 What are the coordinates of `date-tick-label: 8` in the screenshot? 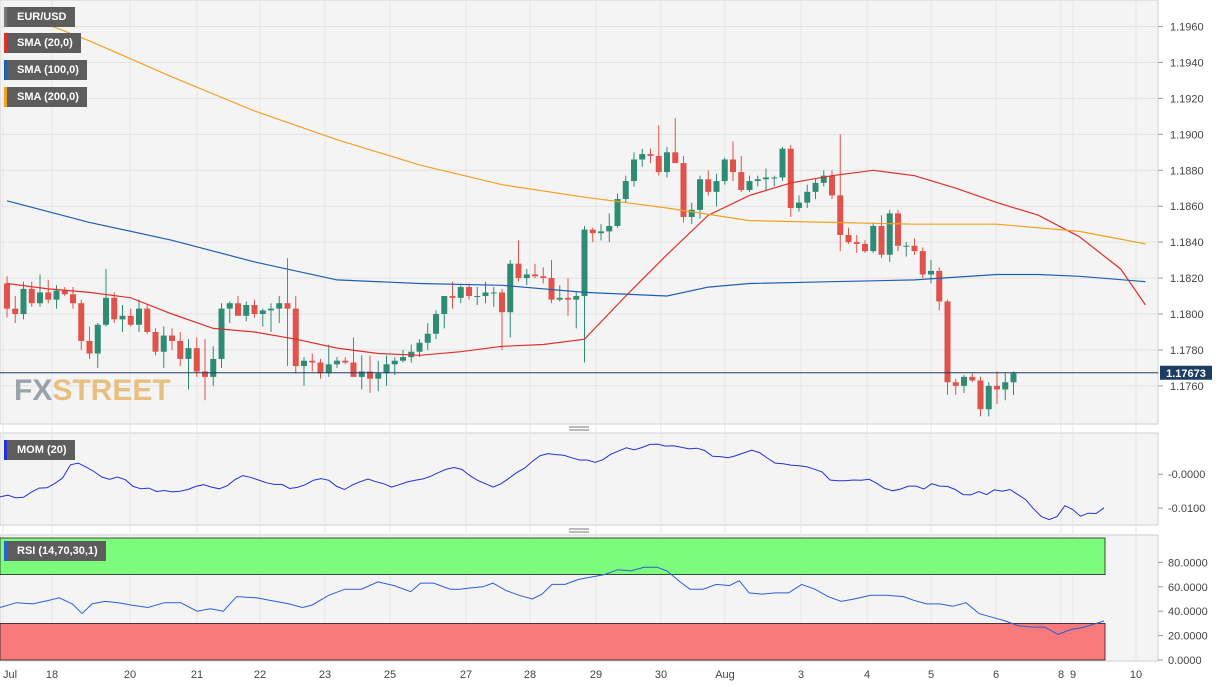 It's located at (1061, 675).